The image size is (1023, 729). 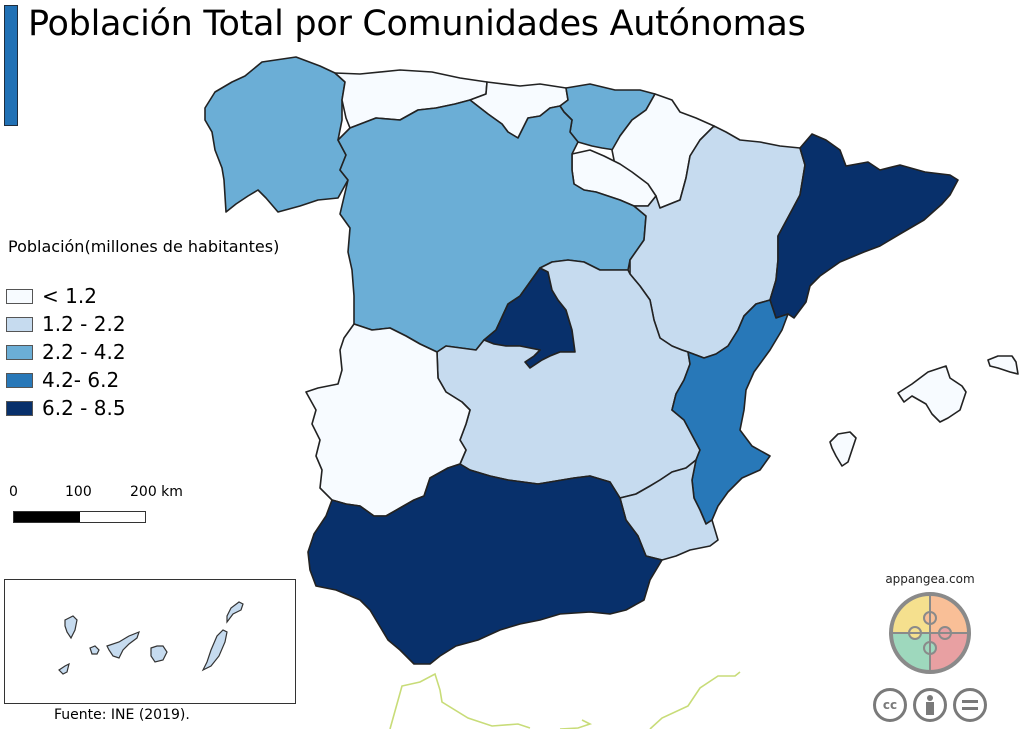 I want to click on scale-label-100: 100, so click(x=78, y=492).